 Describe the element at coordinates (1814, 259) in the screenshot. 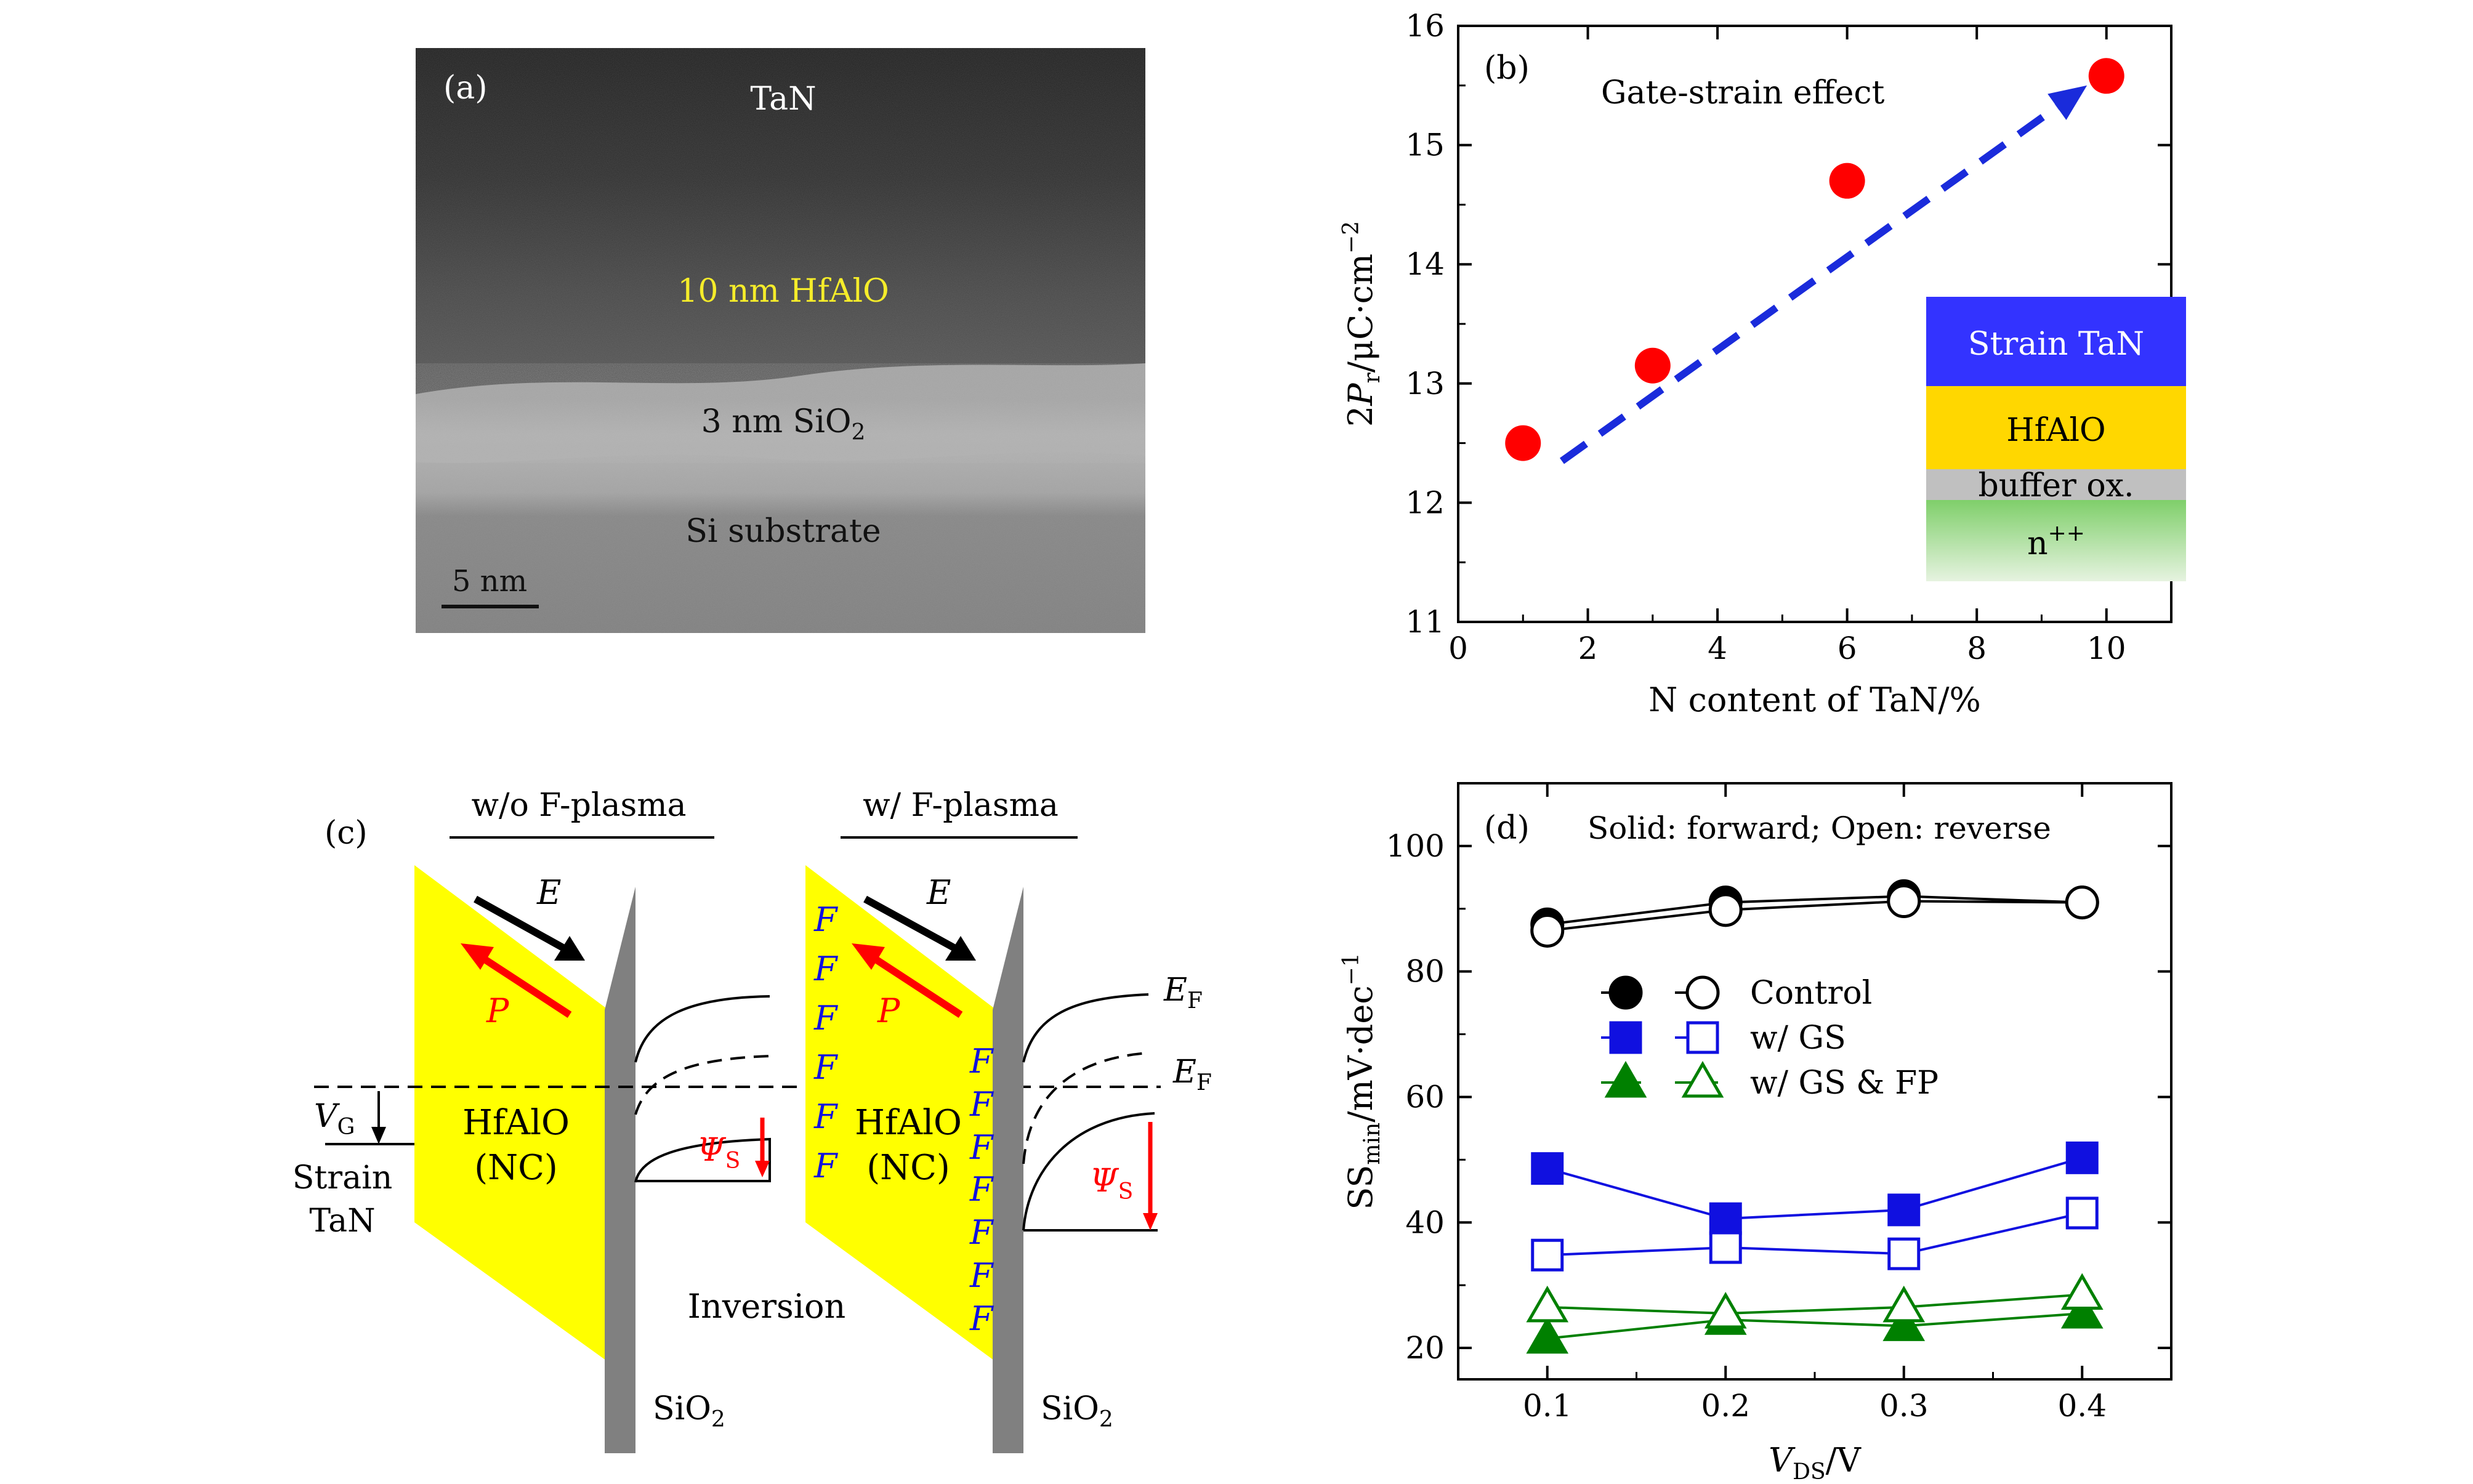

I see `panel-b-data-points` at that location.